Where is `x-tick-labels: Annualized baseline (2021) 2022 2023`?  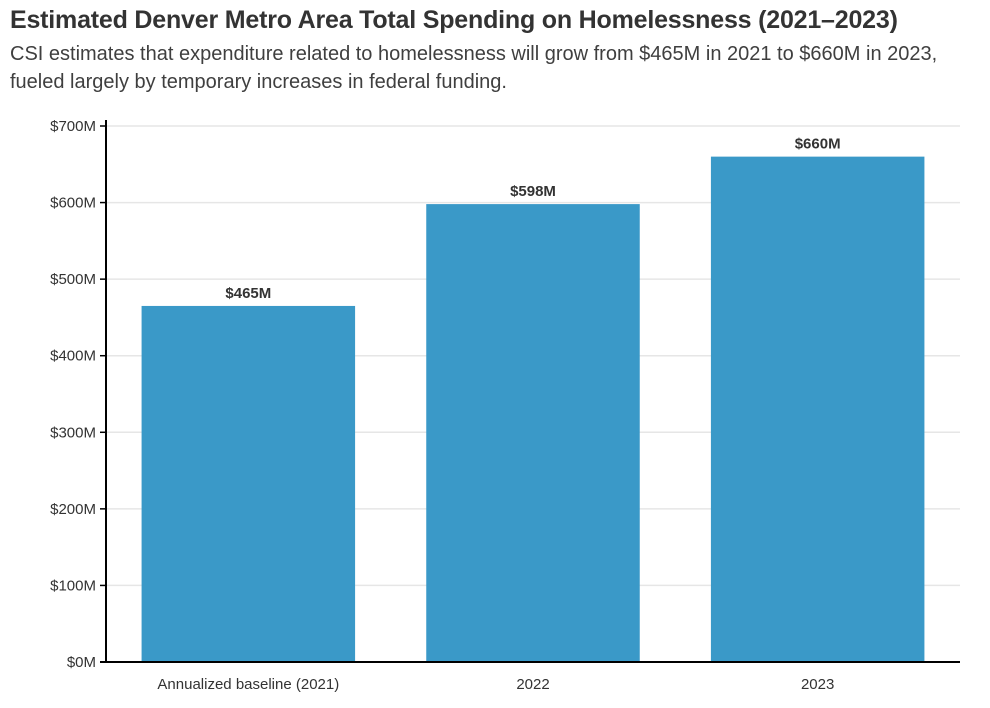
x-tick-labels: Annualized baseline (2021) 2022 2023 is located at coordinates (495, 684).